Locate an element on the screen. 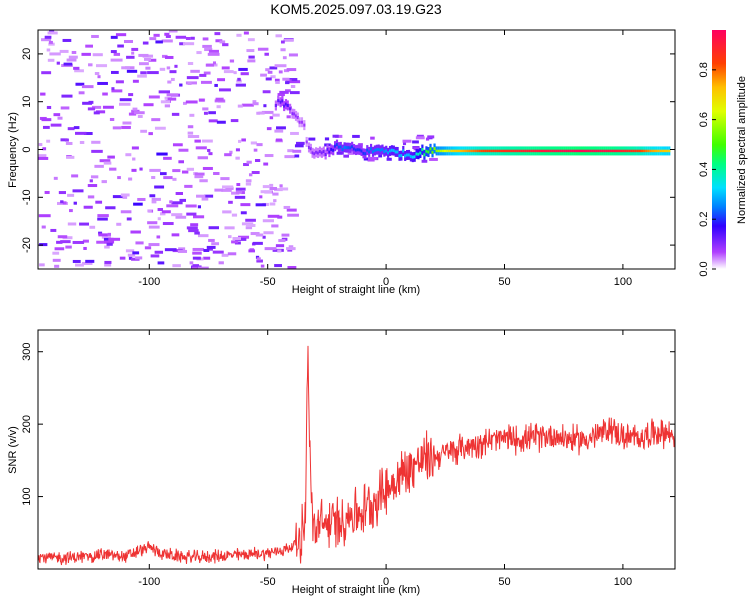 The image size is (750, 605). heatmap-x-axis-label: Height of straight line (km) is located at coordinates (356, 290).